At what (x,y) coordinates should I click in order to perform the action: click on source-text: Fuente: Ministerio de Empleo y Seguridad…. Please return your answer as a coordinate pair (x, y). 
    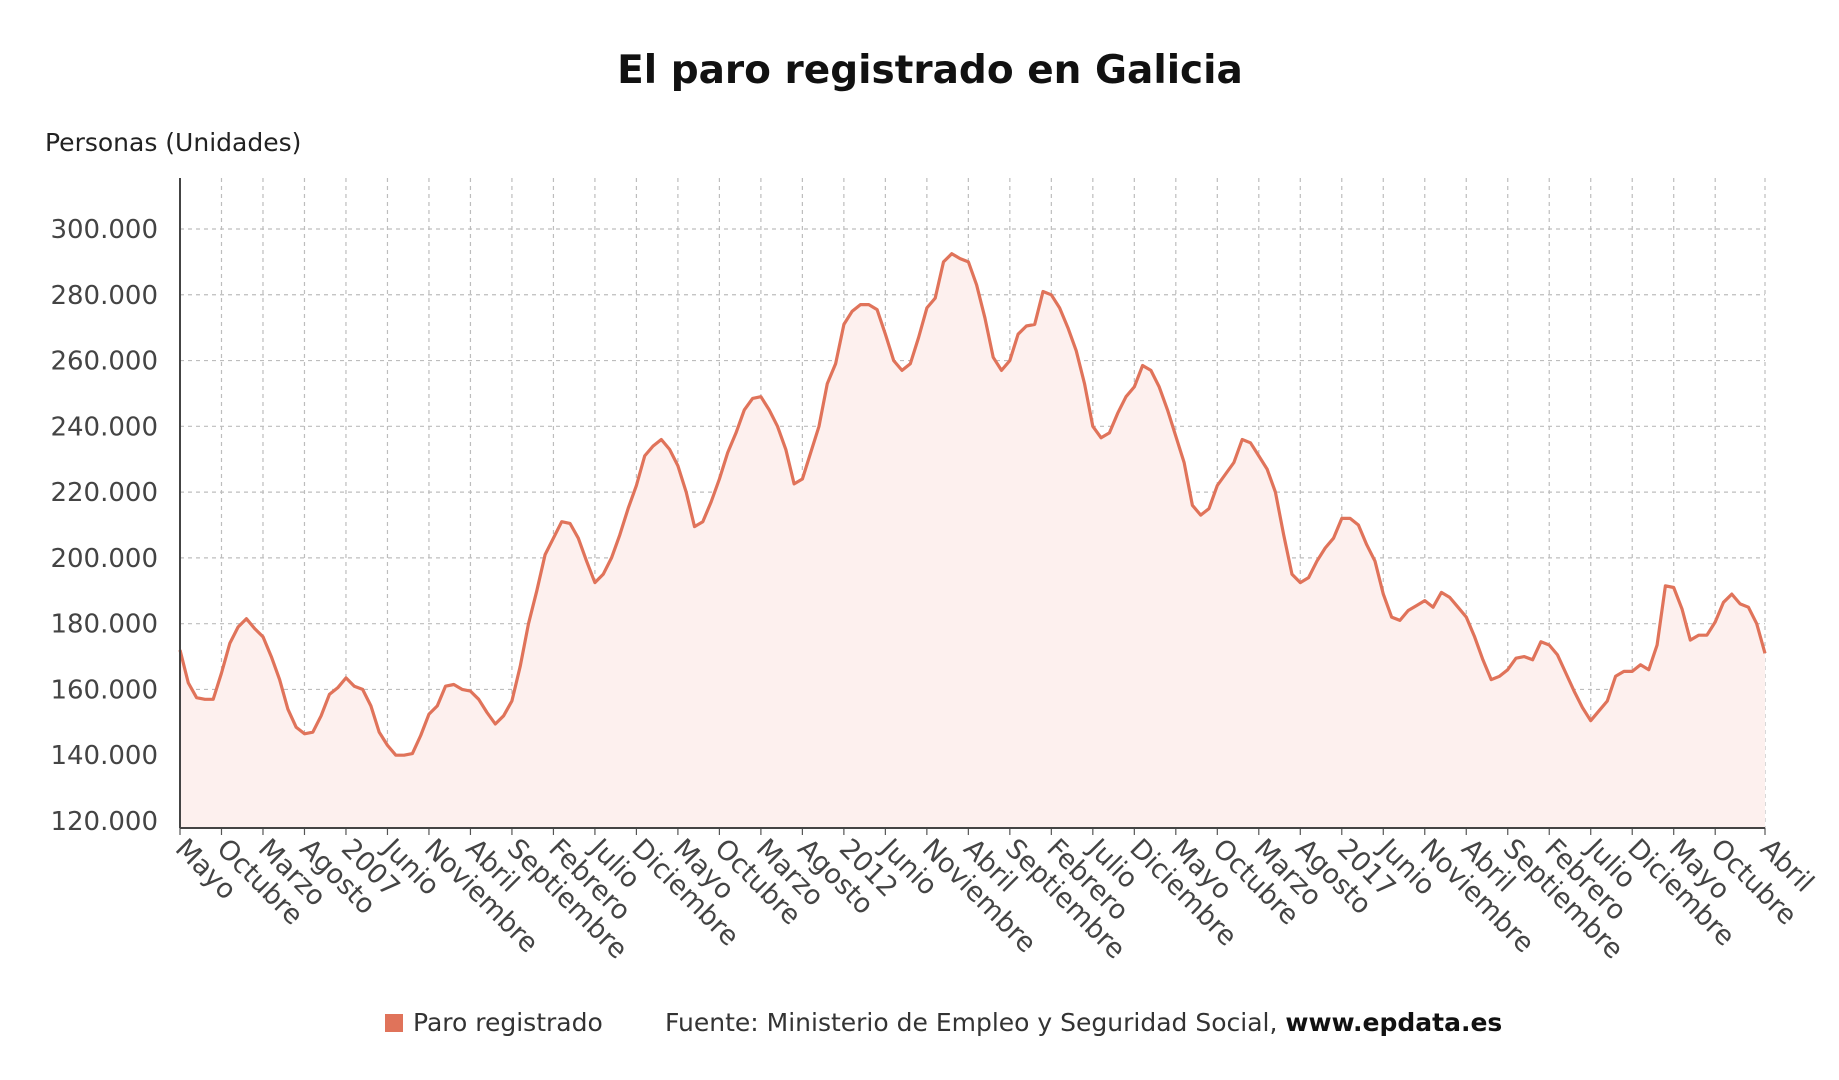
    Looking at the image, I should click on (971, 1022).